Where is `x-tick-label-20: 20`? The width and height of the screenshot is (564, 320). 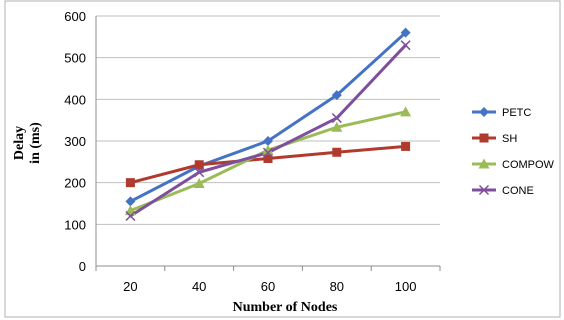
x-tick-label-20: 20 is located at coordinates (130, 286).